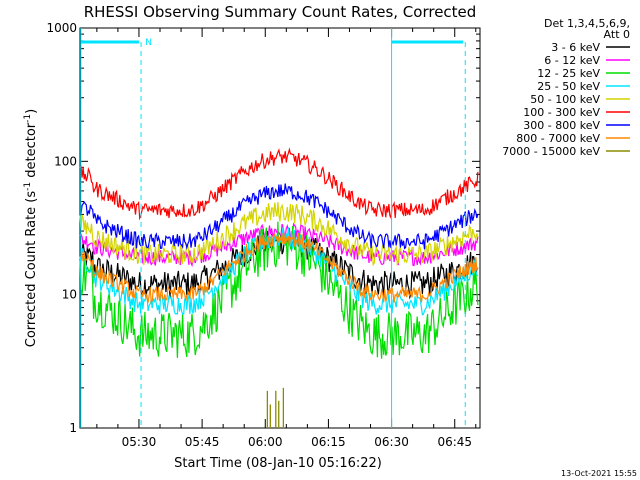 The image size is (640, 480). I want to click on series-300_800keV, so click(279, 216).